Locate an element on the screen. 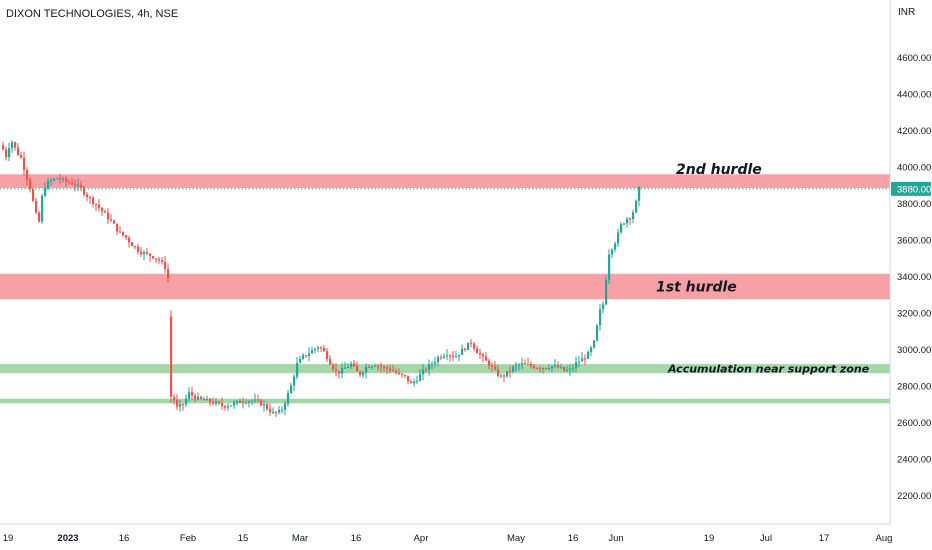 The image size is (932, 550). zone-label-2: Accumulation near support zone is located at coordinates (768, 369).